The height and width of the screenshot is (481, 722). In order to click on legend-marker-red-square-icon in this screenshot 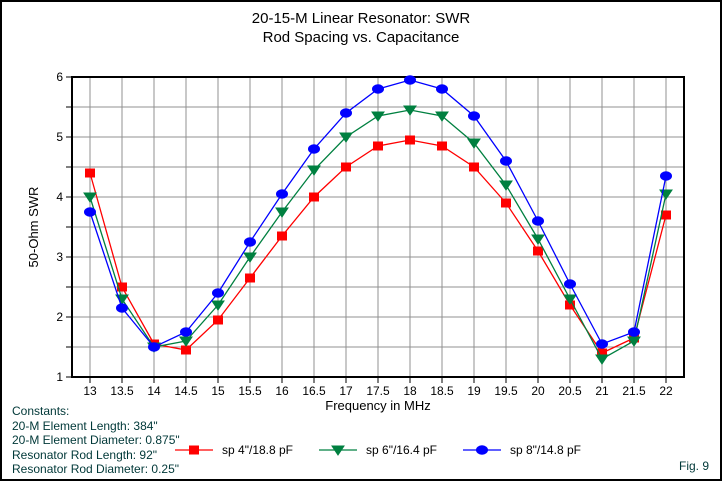, I will do `click(194, 450)`.